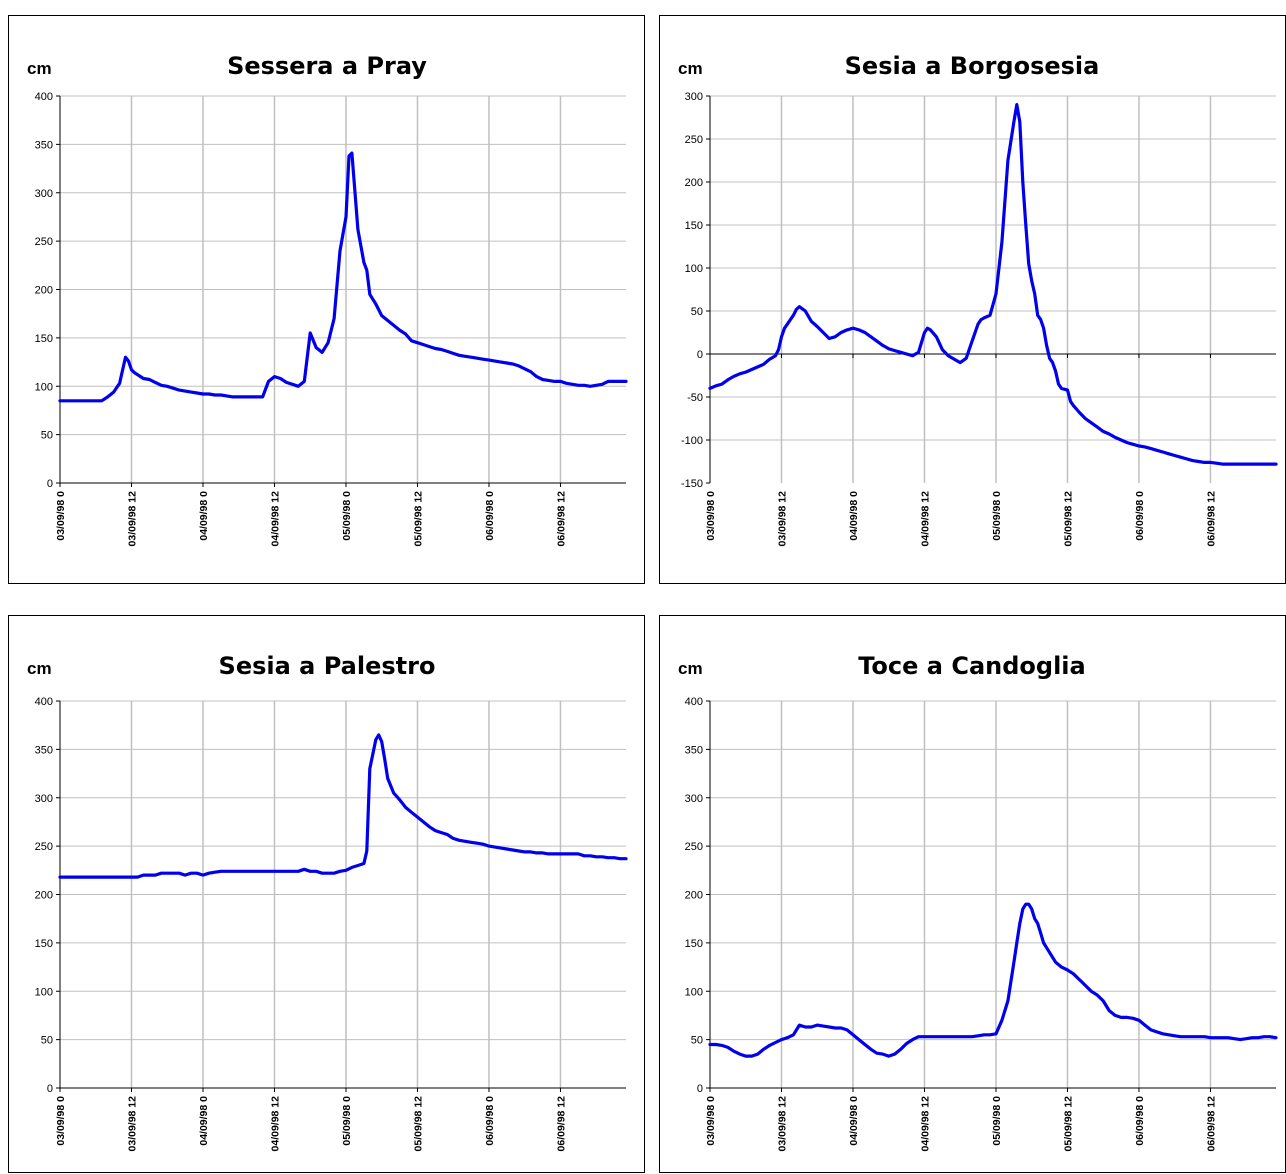 This screenshot has width=1286, height=1174. I want to click on chart-title: Sesia a Borgosesia, so click(972, 66).